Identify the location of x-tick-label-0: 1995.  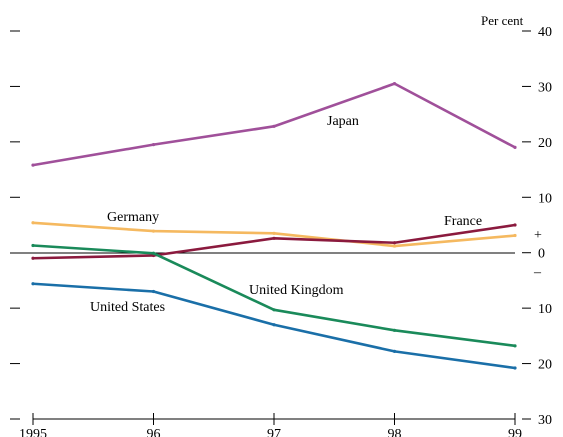
(33, 432).